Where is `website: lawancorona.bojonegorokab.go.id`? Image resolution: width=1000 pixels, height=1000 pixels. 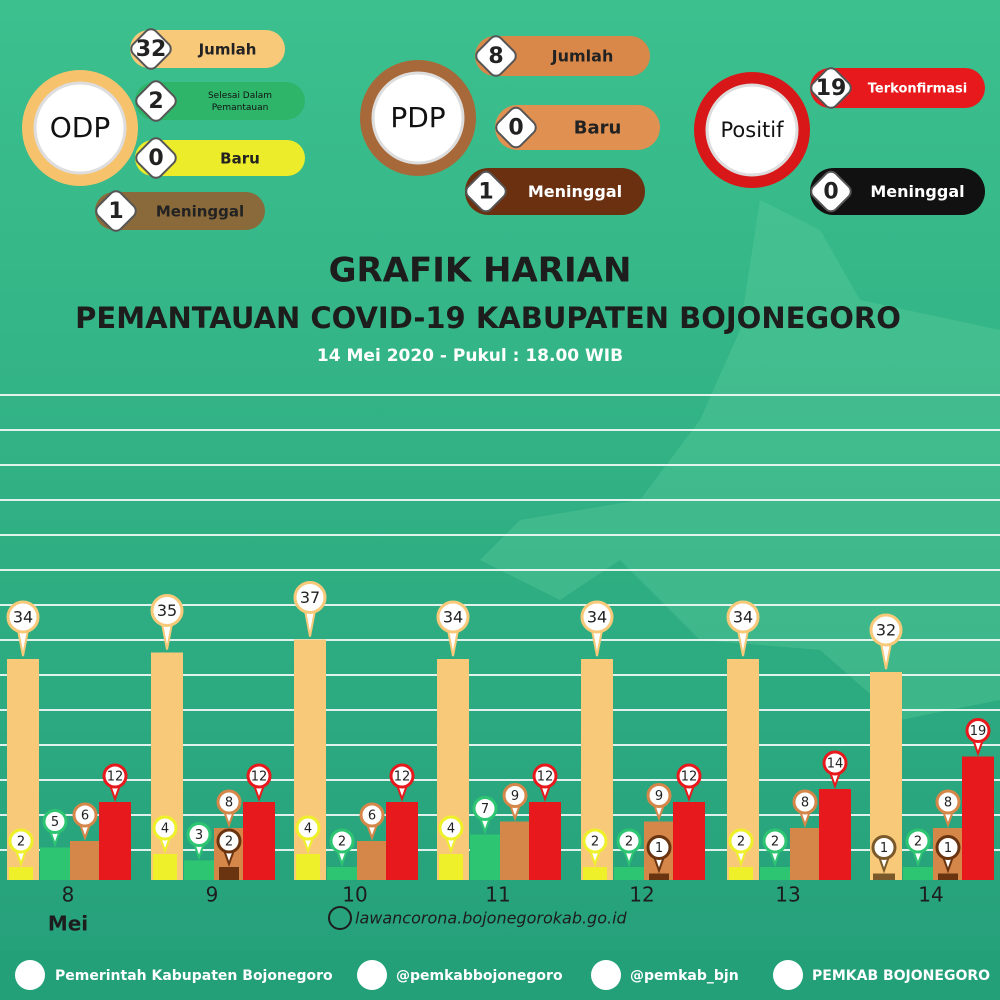
website: lawancorona.bojonegorokab.go.id is located at coordinates (491, 918).